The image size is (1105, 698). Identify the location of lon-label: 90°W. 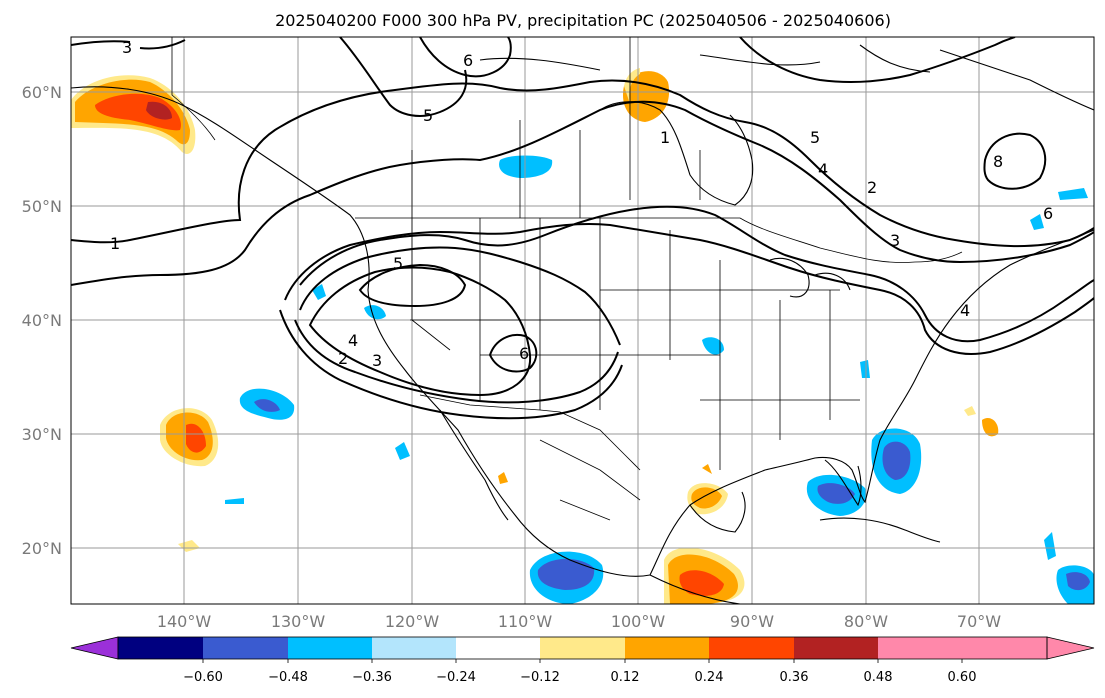
(752, 621).